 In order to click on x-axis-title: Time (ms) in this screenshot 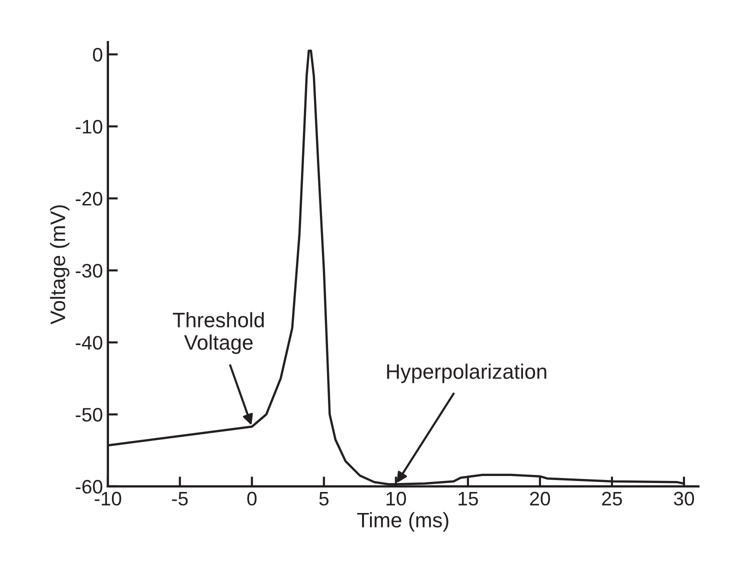, I will do `click(402, 522)`.